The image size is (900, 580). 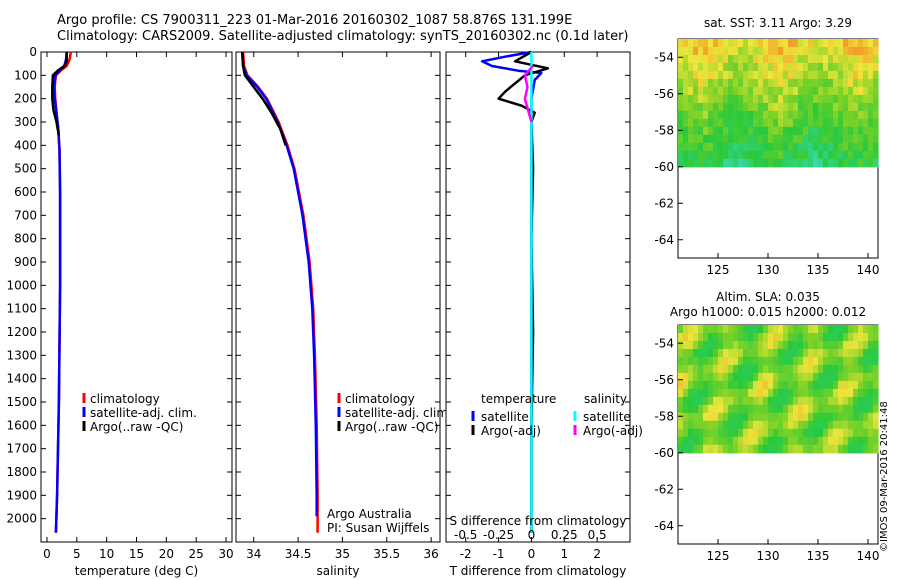 What do you see at coordinates (136, 554) in the screenshot?
I see `x-tick-label: 15` at bounding box center [136, 554].